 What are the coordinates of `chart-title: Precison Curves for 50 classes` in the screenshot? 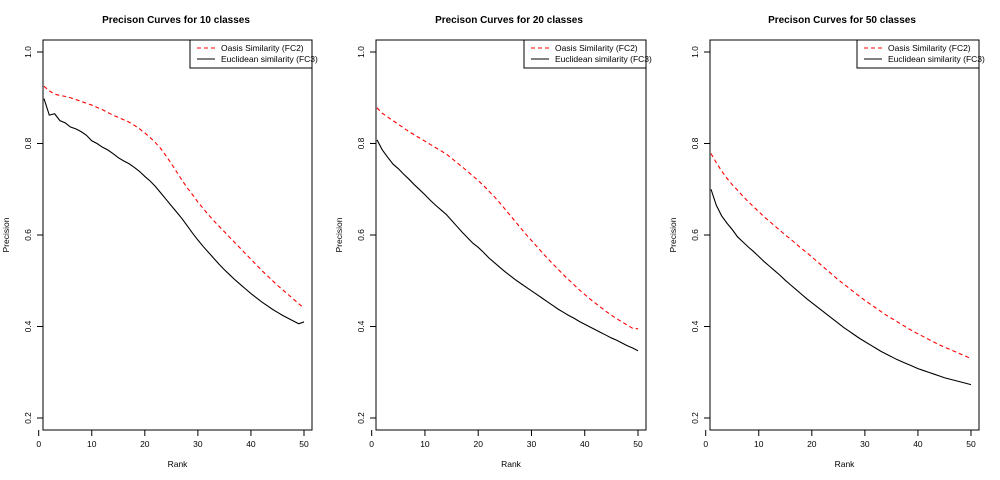 It's located at (842, 20).